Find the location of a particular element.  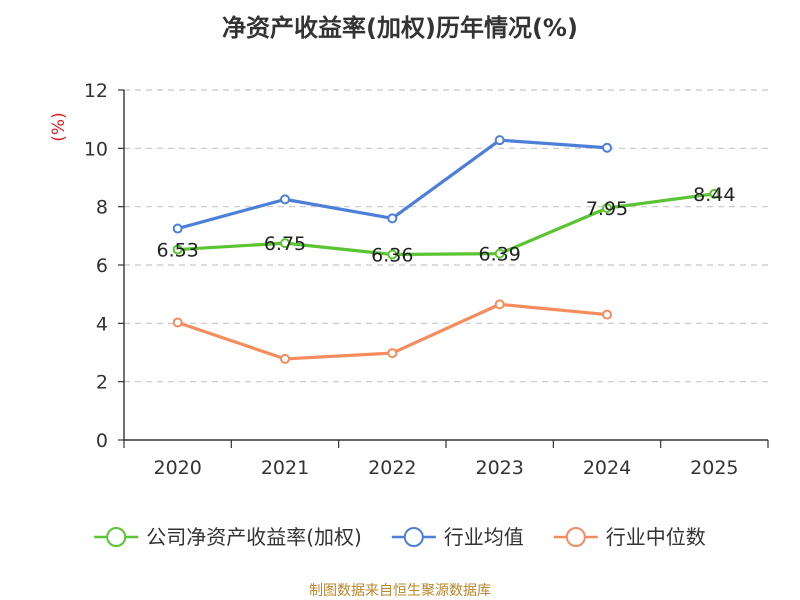

legend-label: 行业中位数 is located at coordinates (656, 537).